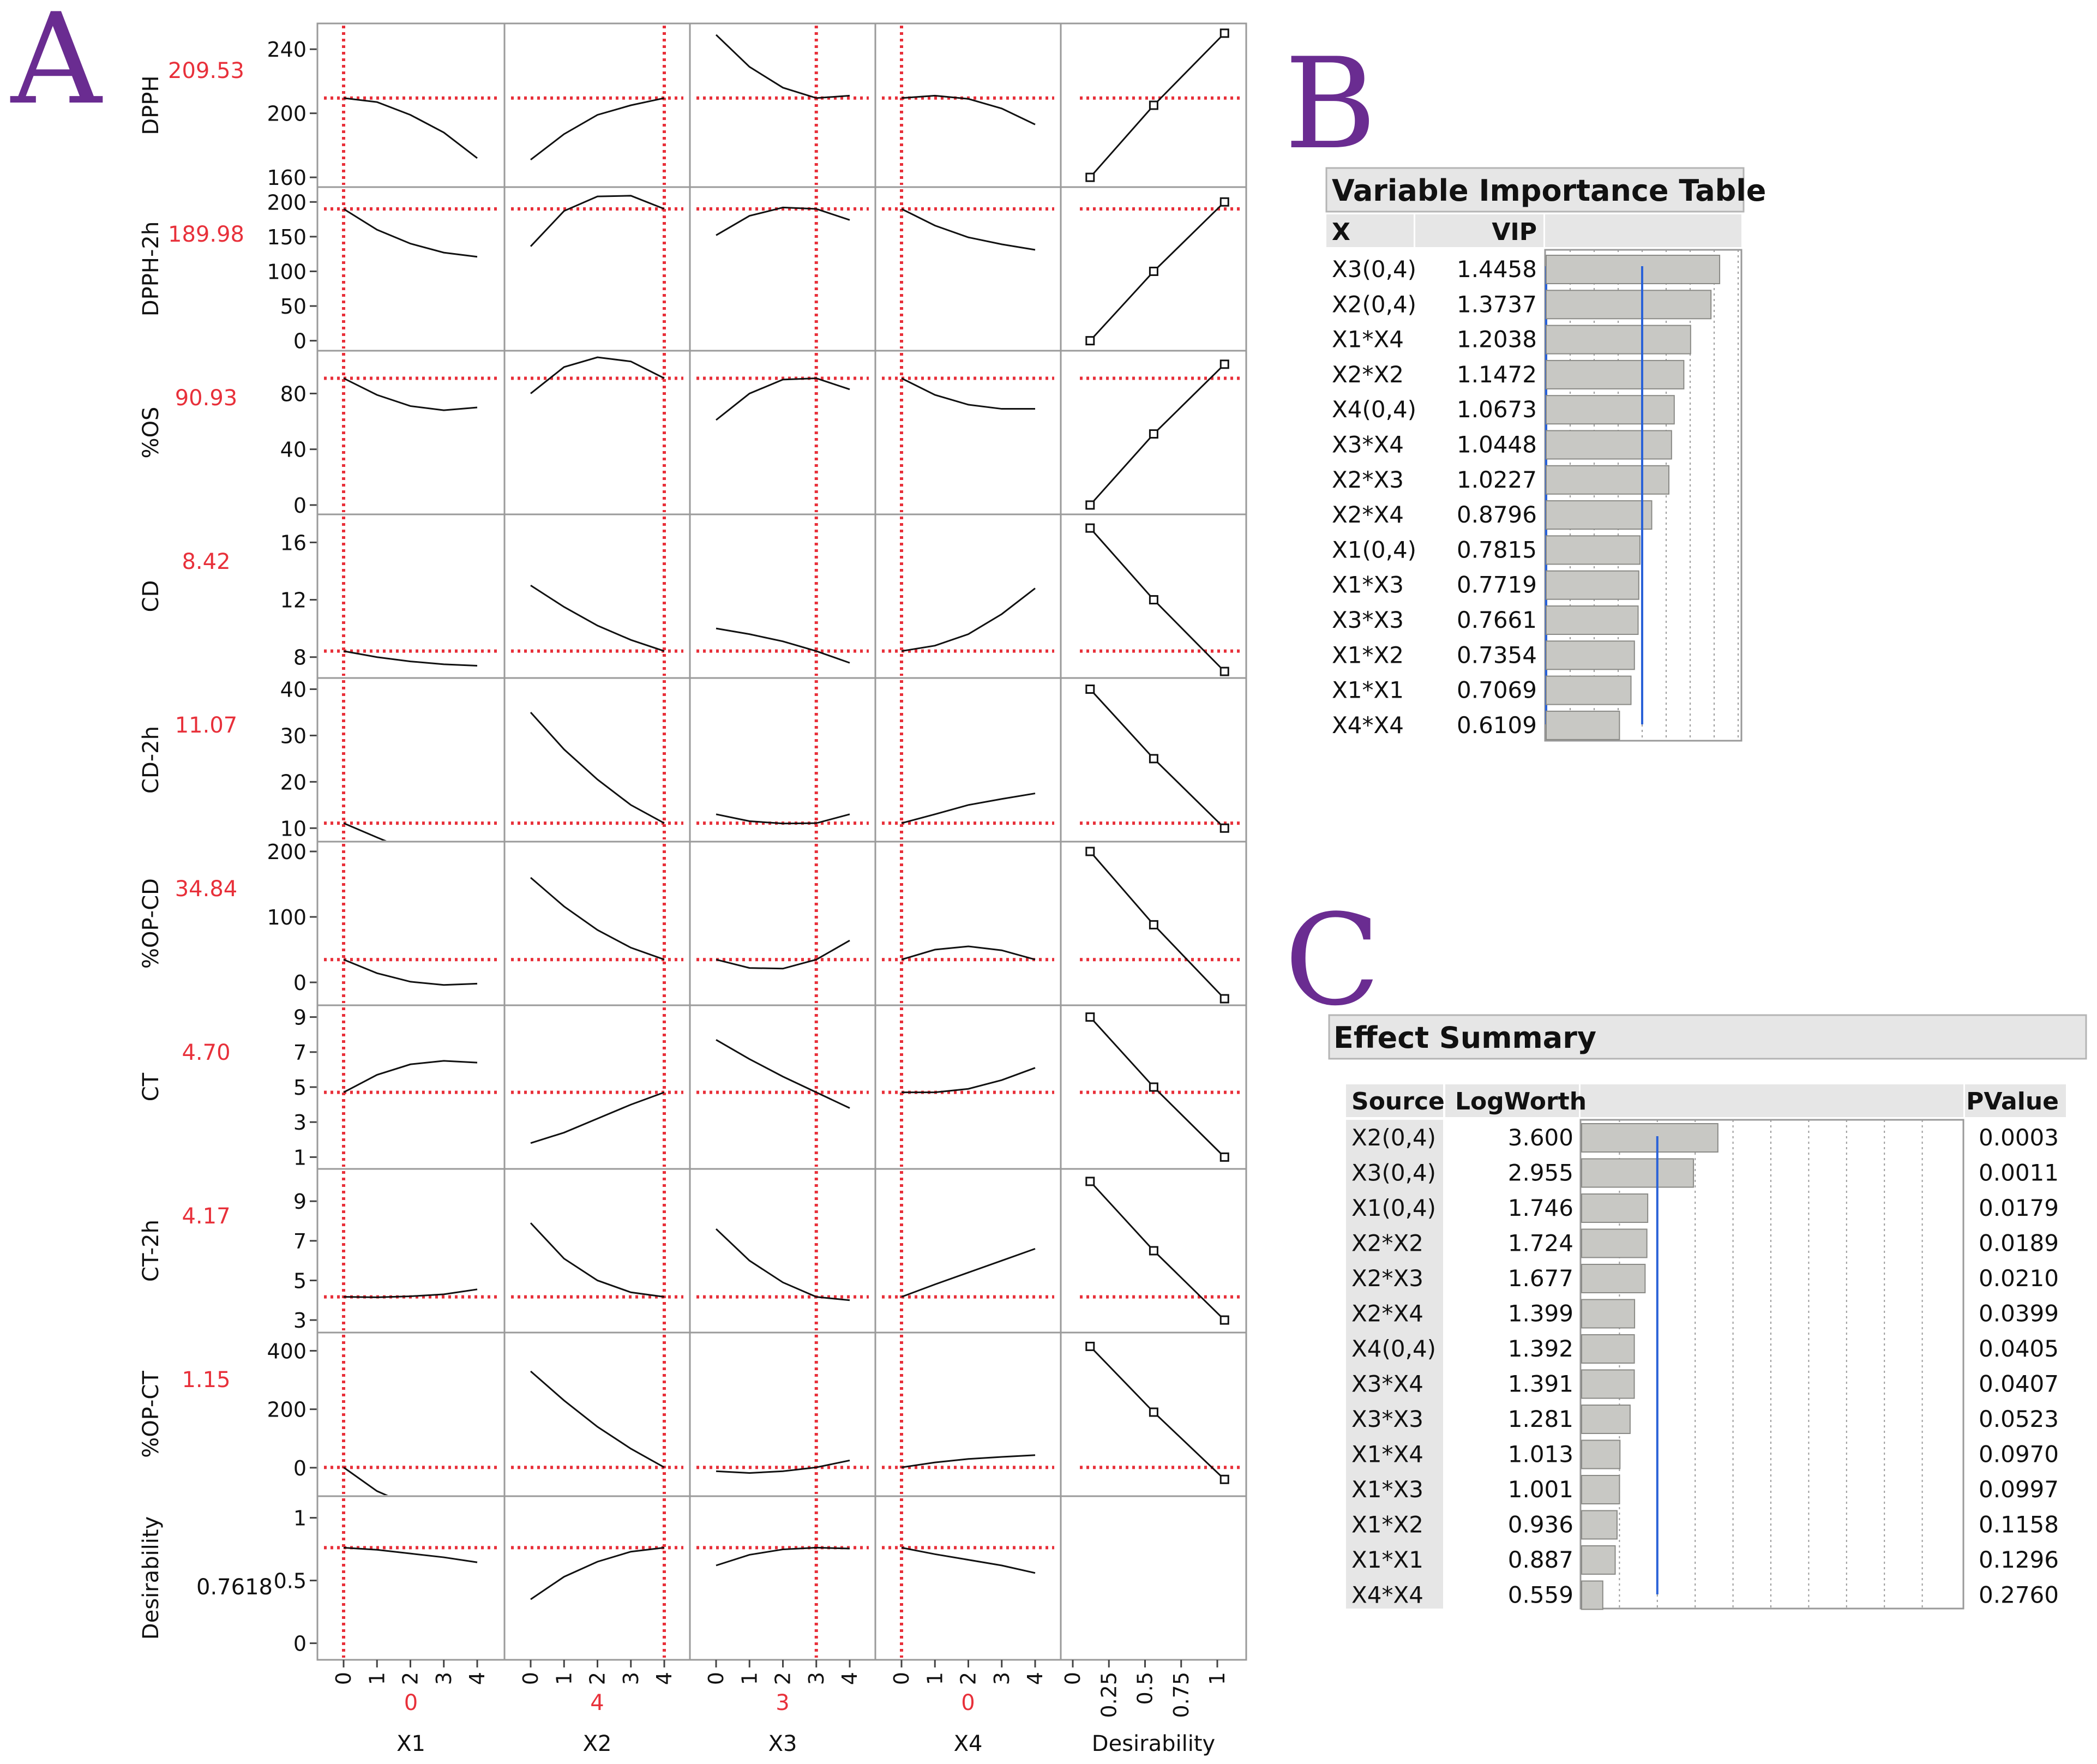 The height and width of the screenshot is (1764, 2097). I want to click on y-tick-label-0-2: 240, so click(287, 50).